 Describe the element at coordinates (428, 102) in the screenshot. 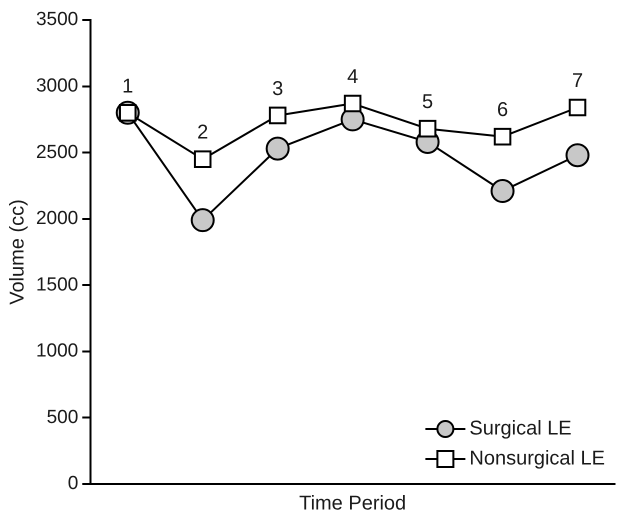

I see `x-tick-label: 5` at that location.